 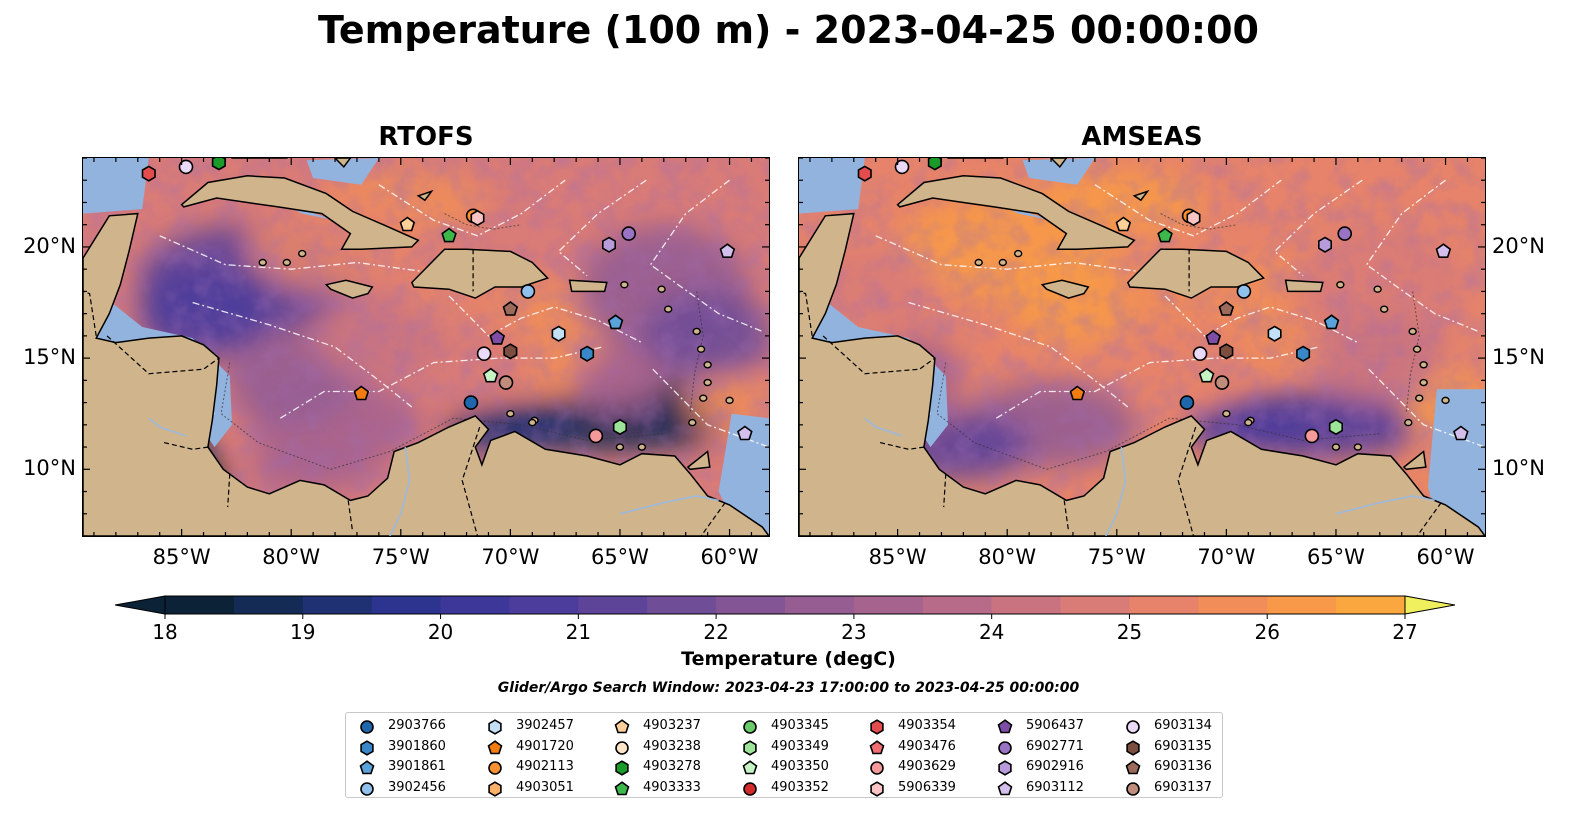 I want to click on lon-tick-label-rtofs: 70°W, so click(x=510, y=557).